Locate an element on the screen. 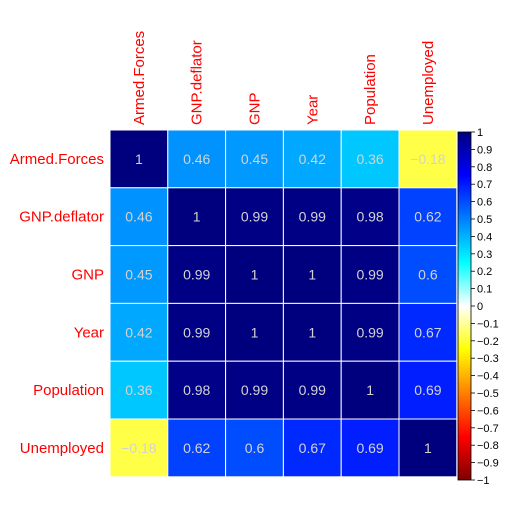  color-legend-bar is located at coordinates (464, 306).